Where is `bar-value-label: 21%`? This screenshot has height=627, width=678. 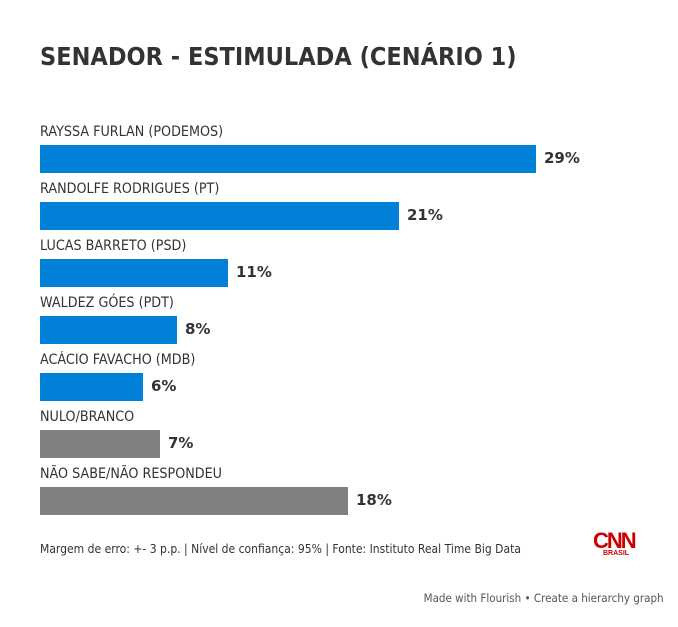
bar-value-label: 21% is located at coordinates (425, 215).